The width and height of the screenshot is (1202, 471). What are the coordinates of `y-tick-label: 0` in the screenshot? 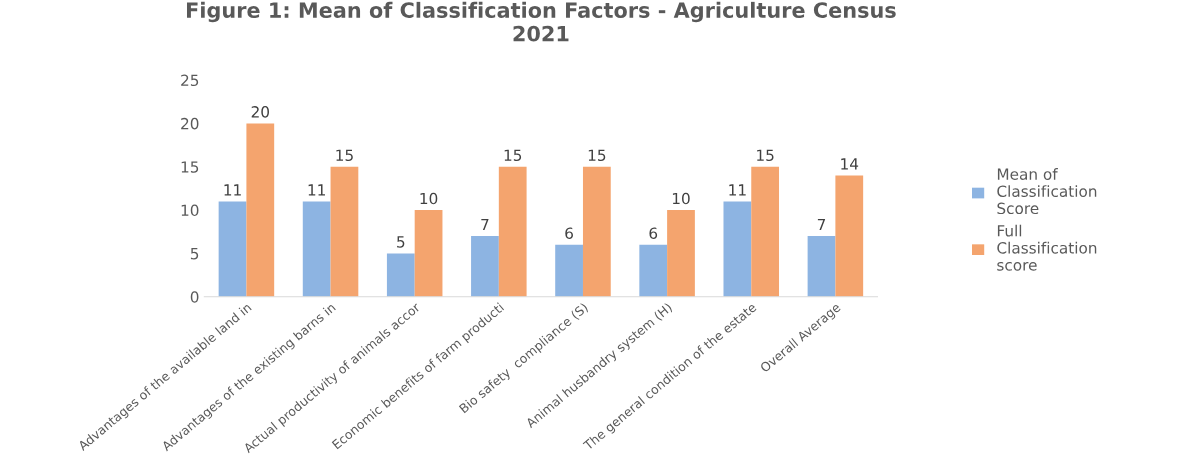 It's located at (194, 297).